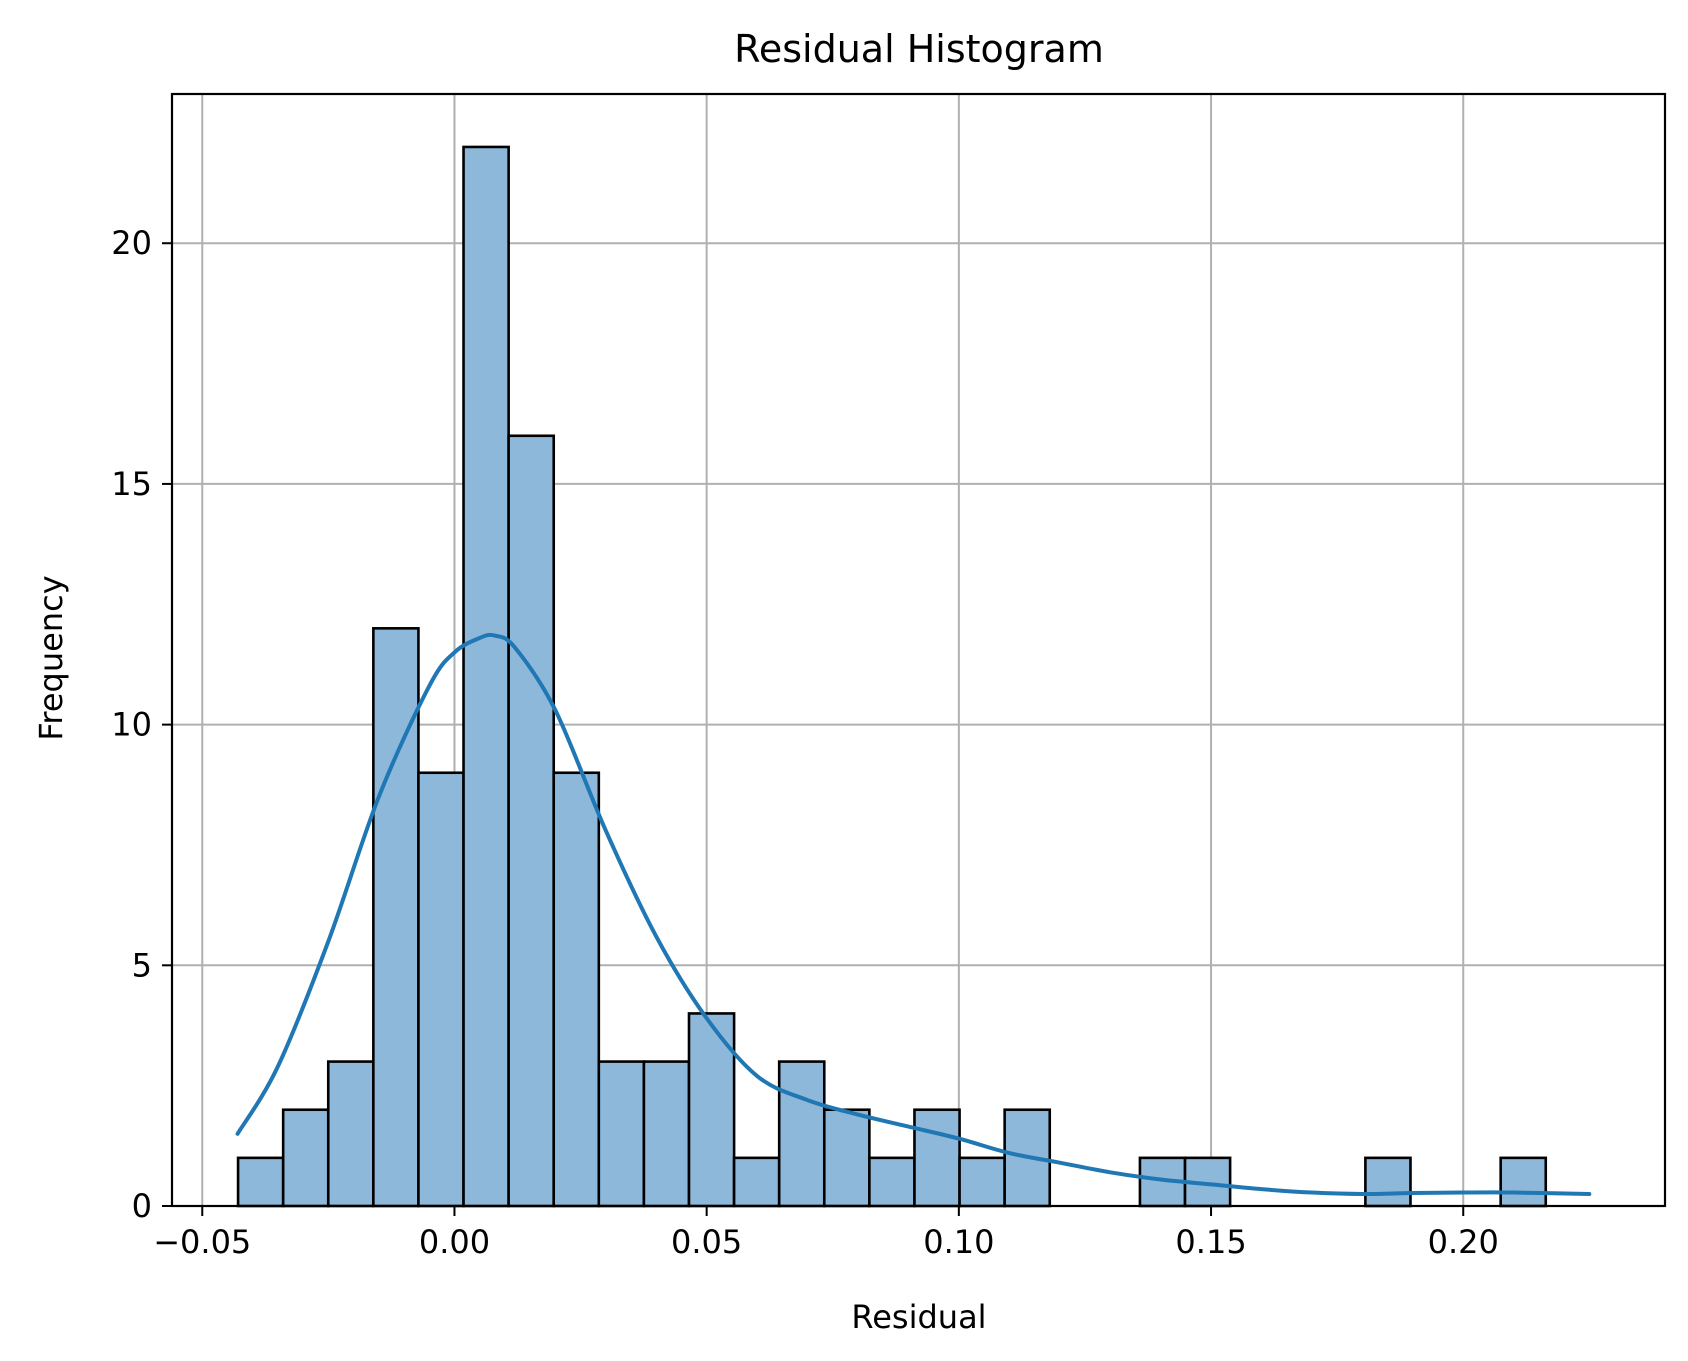  I want to click on x-tick-label: 0.05, so click(706, 1242).